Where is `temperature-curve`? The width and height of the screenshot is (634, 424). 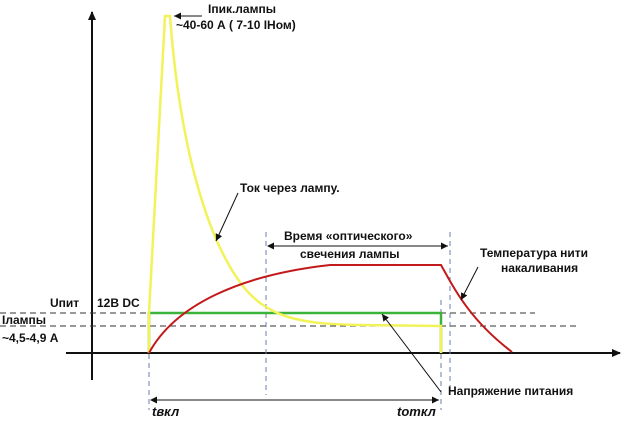 temperature-curve is located at coordinates (330, 309).